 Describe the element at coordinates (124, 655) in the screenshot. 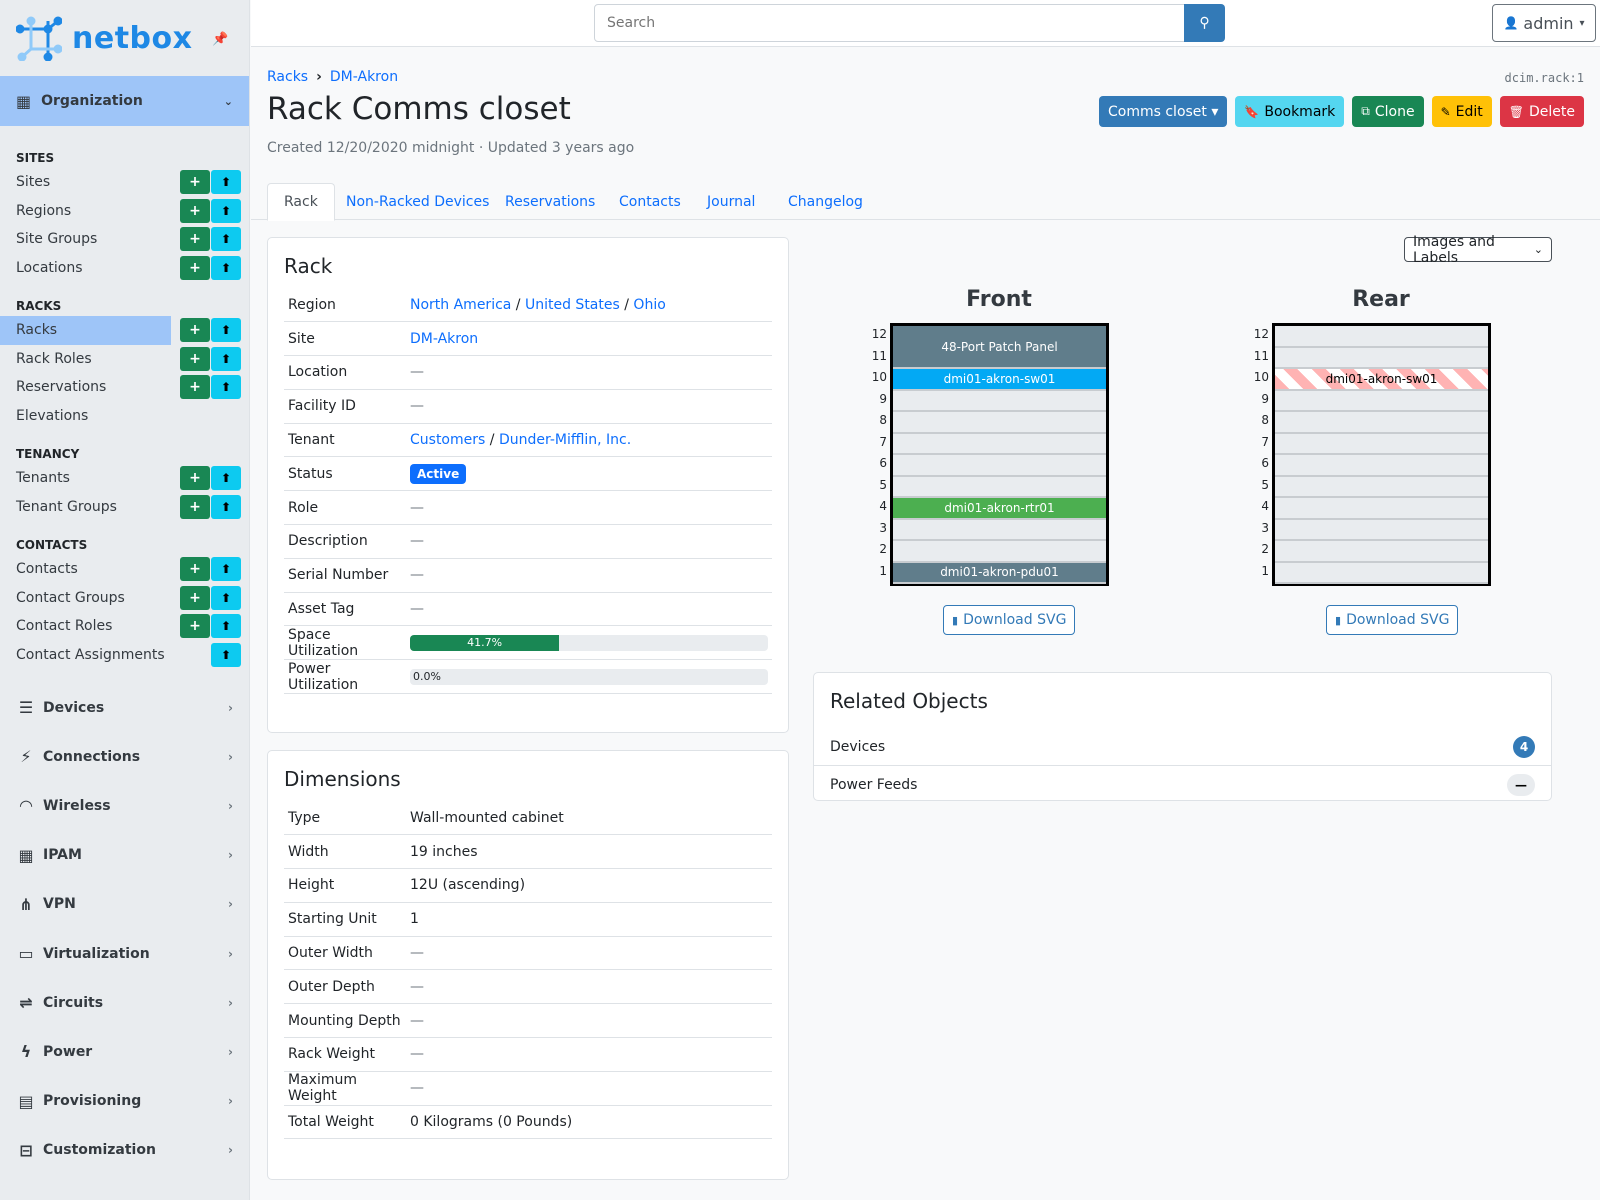

I see `sidebar-item-contact-assignments: Contact Assignments ⬆` at that location.